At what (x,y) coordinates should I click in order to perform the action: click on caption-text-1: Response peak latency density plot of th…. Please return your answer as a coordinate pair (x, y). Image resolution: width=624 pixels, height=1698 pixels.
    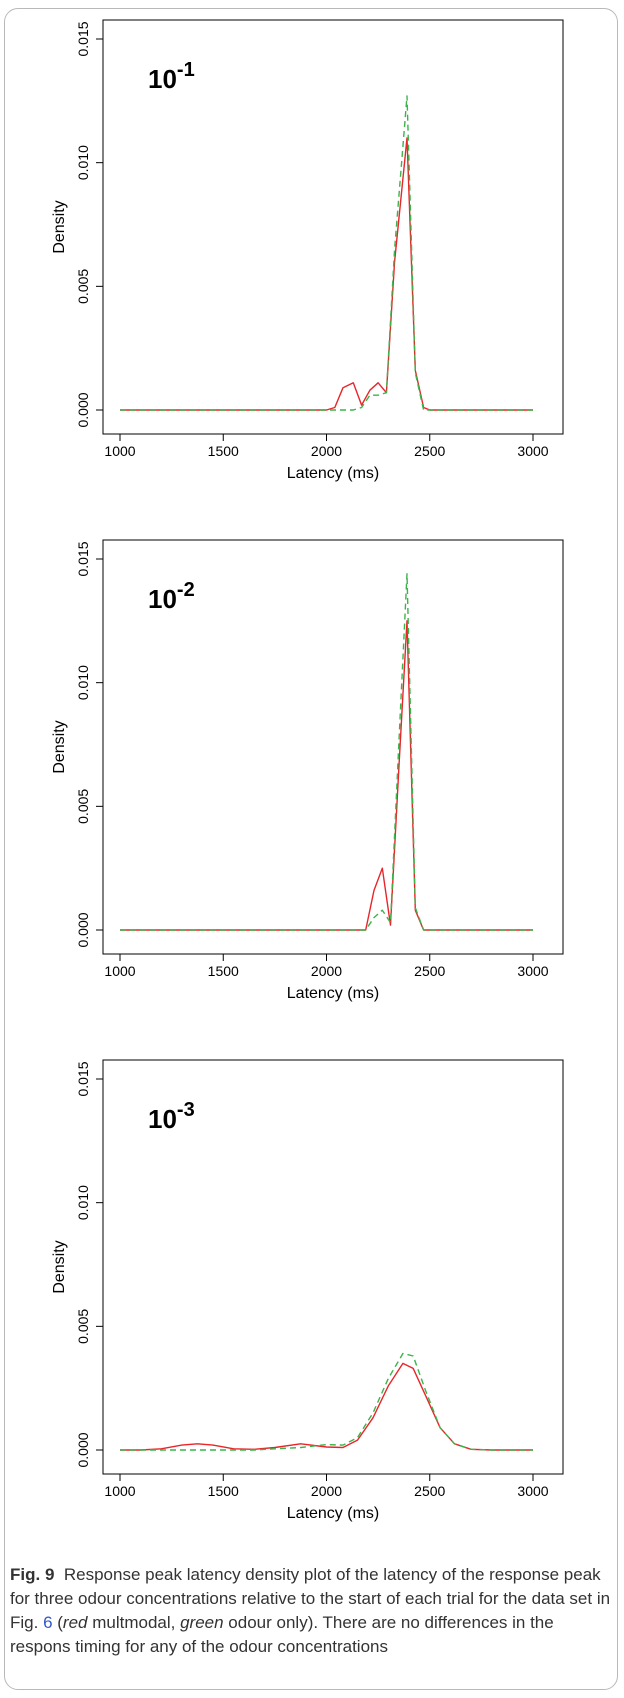
    Looking at the image, I should click on (310, 1598).